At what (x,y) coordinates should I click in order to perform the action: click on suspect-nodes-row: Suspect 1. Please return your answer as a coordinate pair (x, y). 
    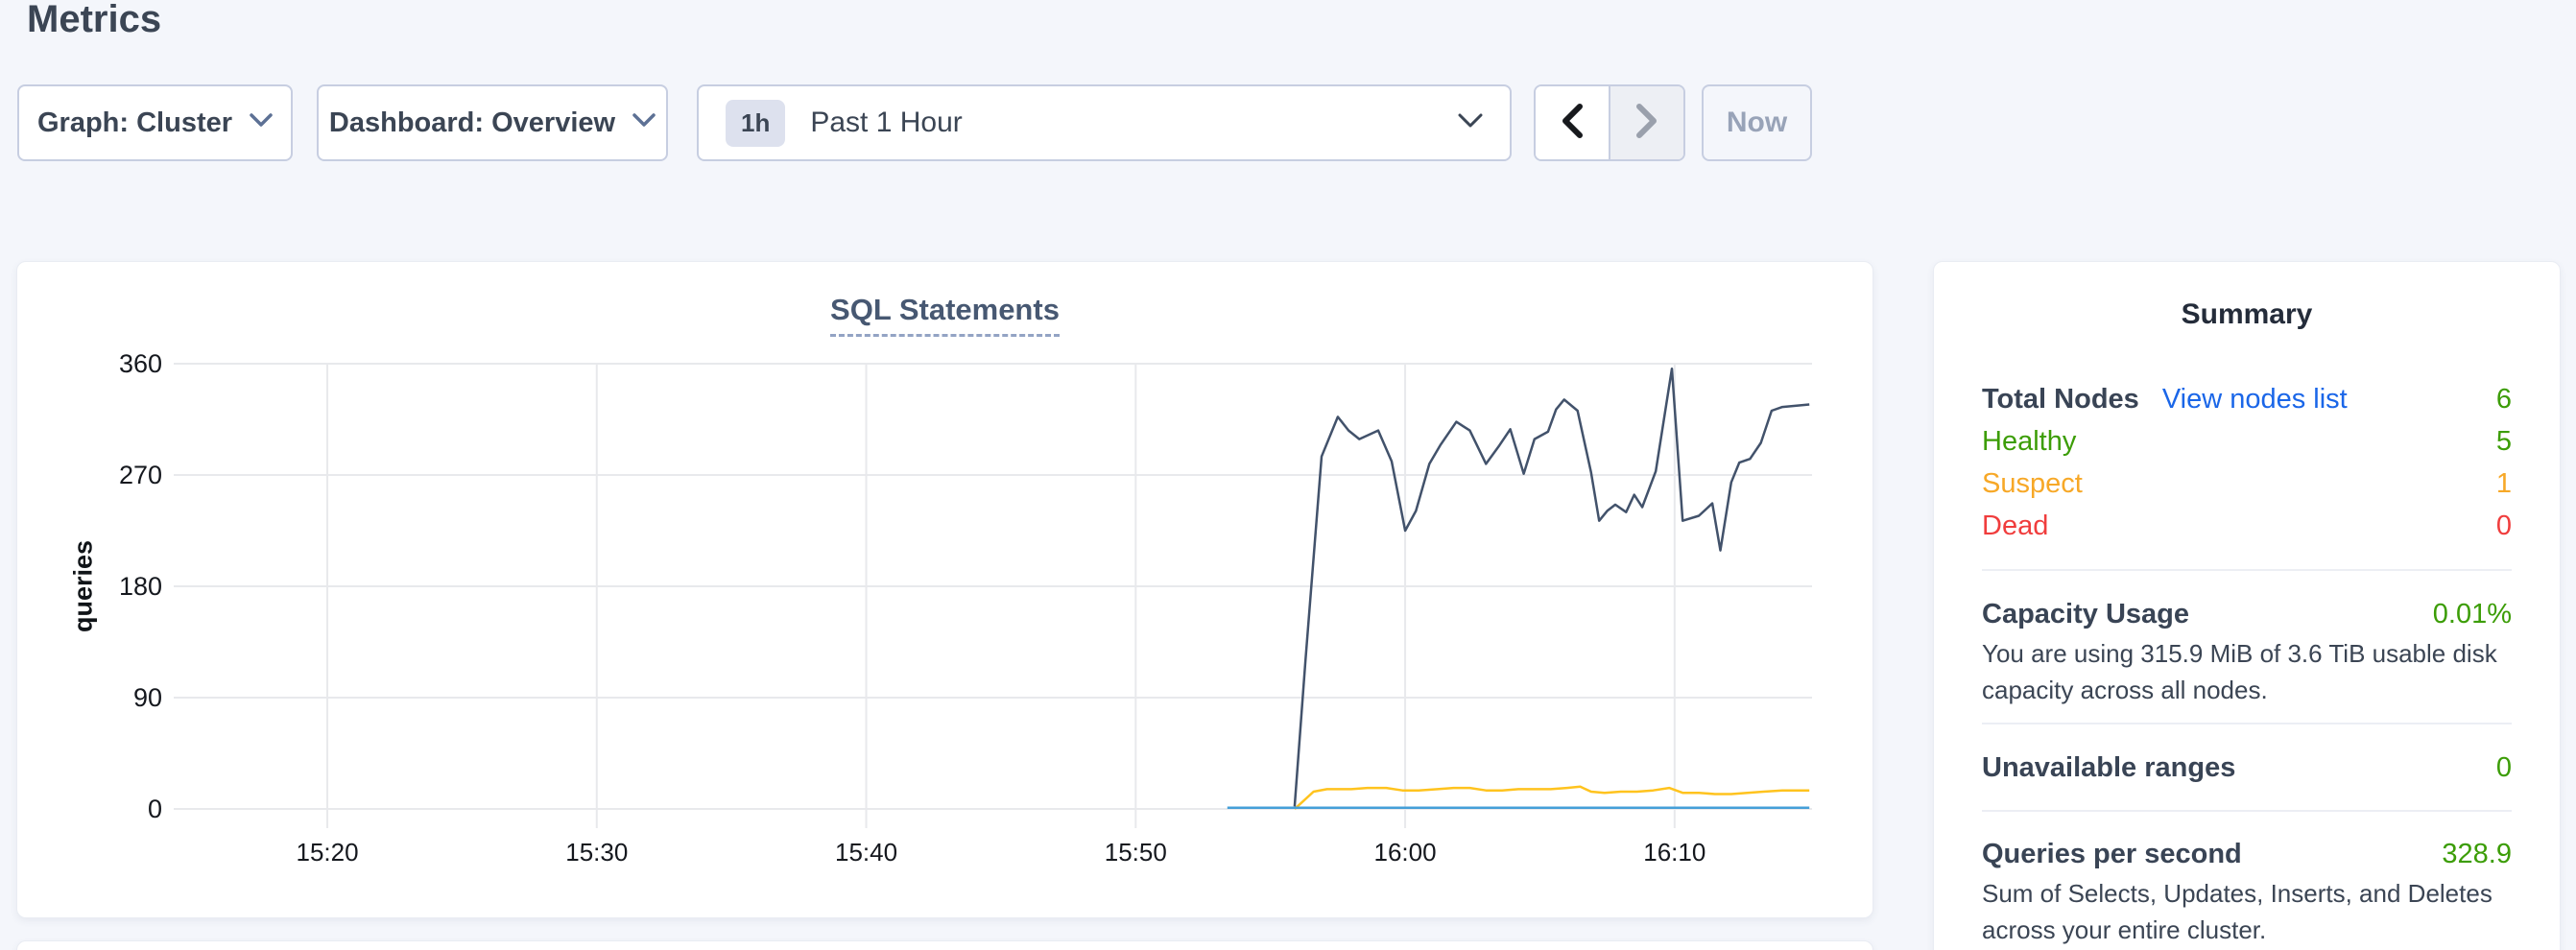
    Looking at the image, I should click on (2247, 484).